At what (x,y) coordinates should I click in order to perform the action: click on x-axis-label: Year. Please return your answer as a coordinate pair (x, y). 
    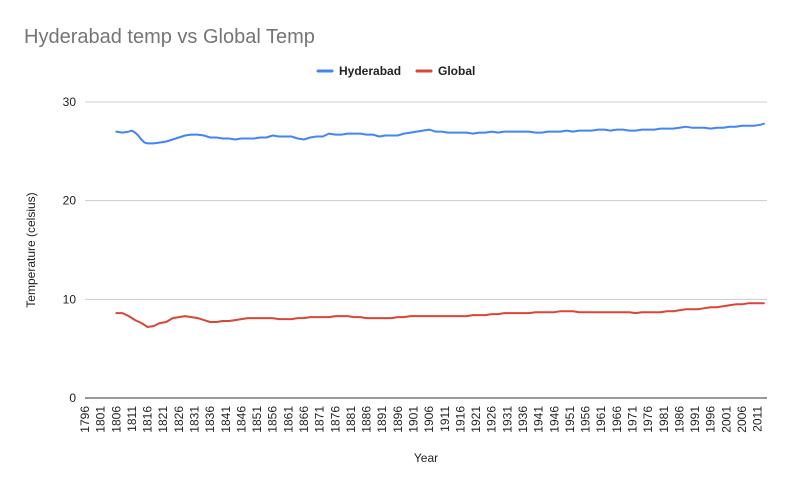
    Looking at the image, I should click on (426, 458).